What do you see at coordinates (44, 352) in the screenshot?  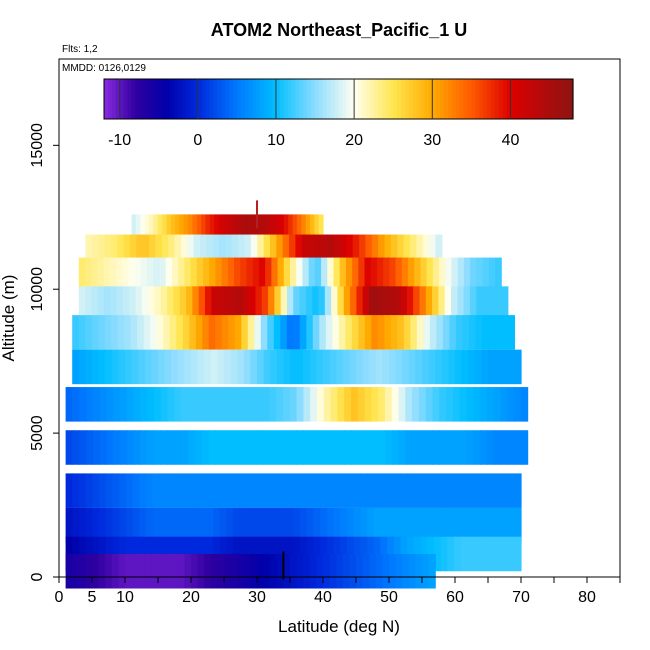 I see `y-axis: 0 5000 10000 15000` at bounding box center [44, 352].